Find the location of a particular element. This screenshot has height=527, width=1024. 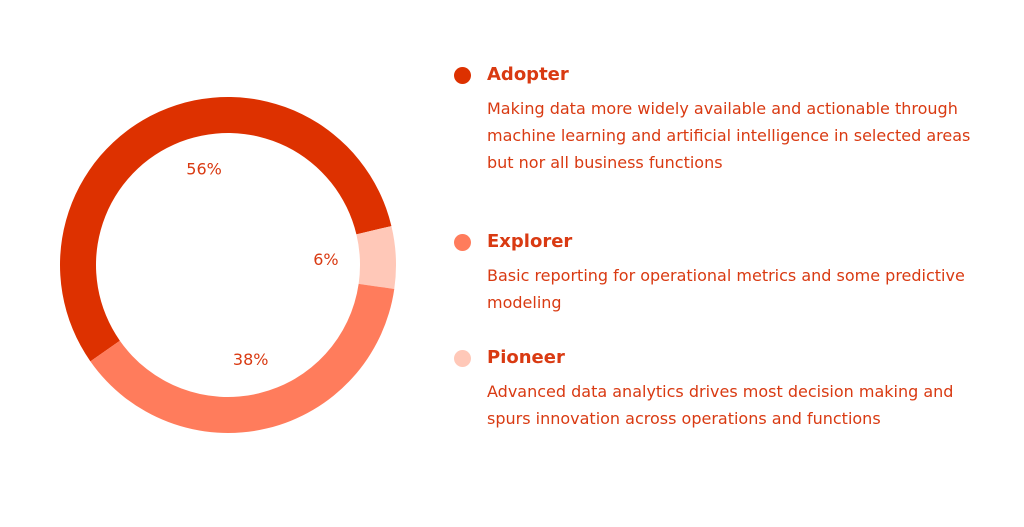

donut-slice-explorer is located at coordinates (242, 358).